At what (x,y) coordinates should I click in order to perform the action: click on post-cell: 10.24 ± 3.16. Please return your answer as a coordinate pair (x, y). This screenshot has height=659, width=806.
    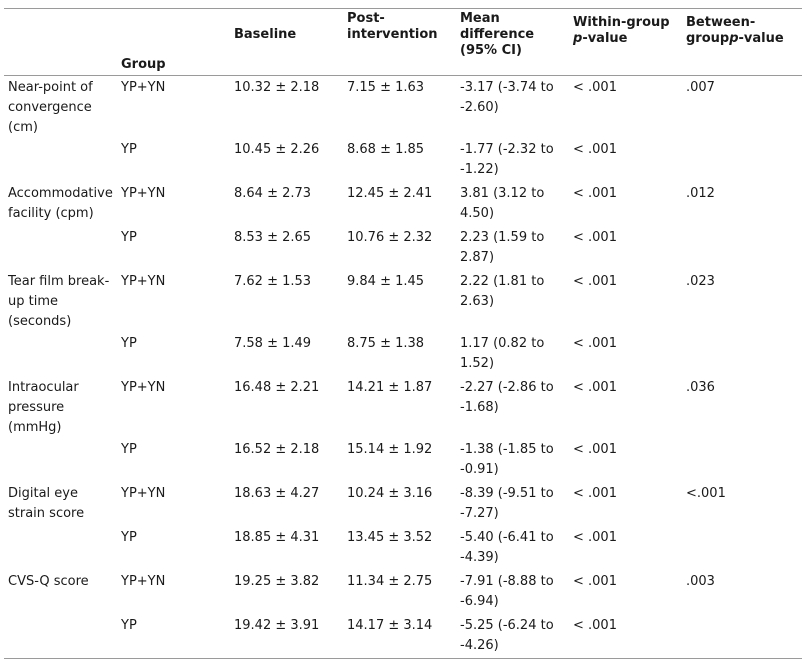
    Looking at the image, I should click on (390, 493).